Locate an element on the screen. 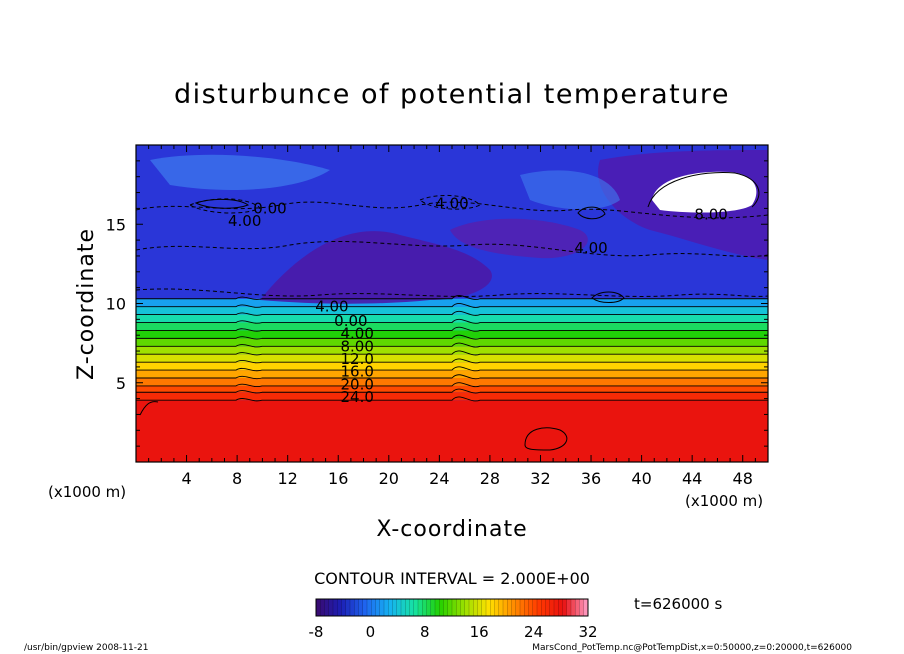 The height and width of the screenshot is (654, 904). band-contour-lines is located at coordinates (452, 348).